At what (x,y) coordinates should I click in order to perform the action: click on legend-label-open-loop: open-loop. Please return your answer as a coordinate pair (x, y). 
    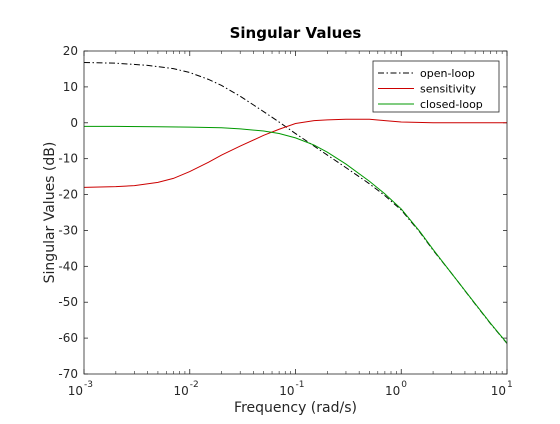
    Looking at the image, I should click on (447, 73).